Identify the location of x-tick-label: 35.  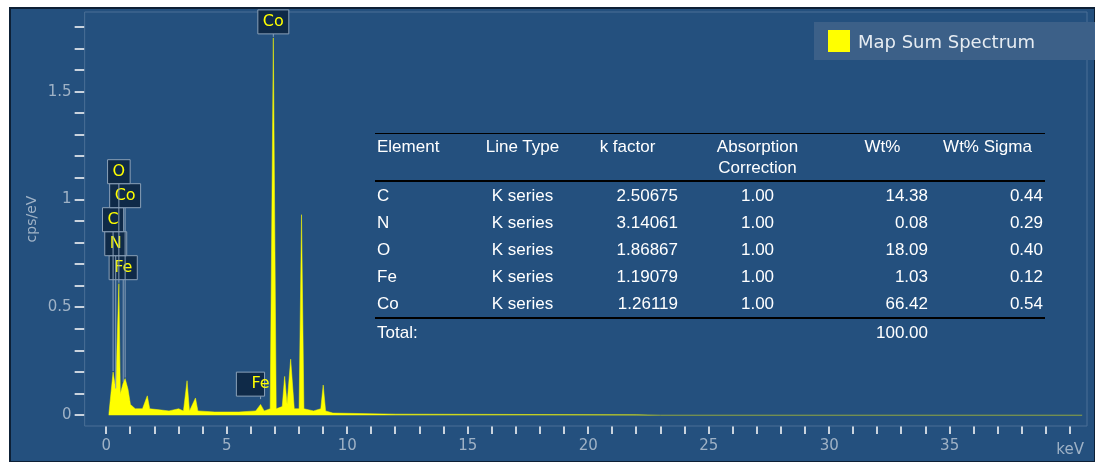
(950, 444).